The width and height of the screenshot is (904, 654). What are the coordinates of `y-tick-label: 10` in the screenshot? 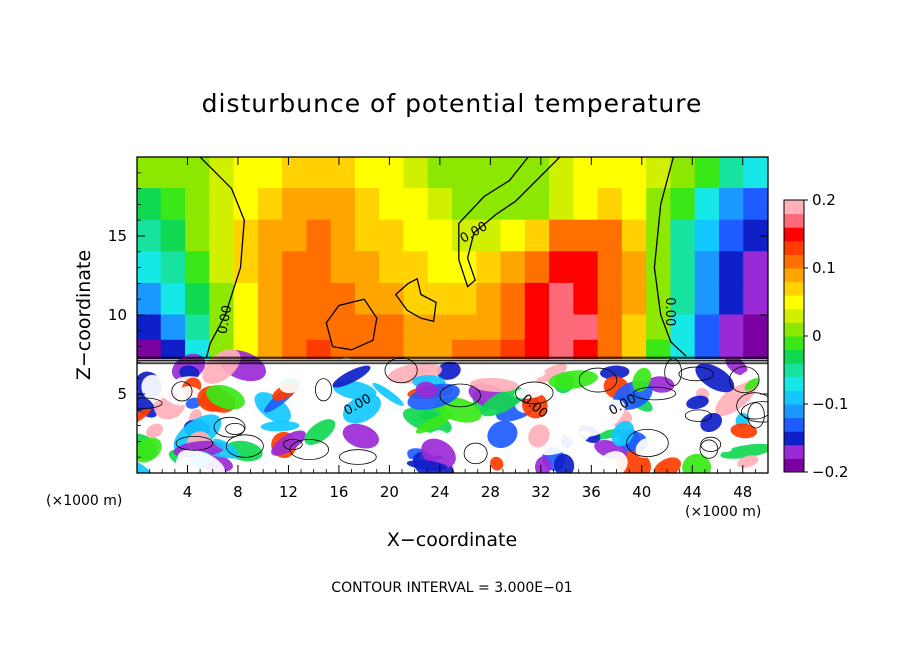 It's located at (117, 315).